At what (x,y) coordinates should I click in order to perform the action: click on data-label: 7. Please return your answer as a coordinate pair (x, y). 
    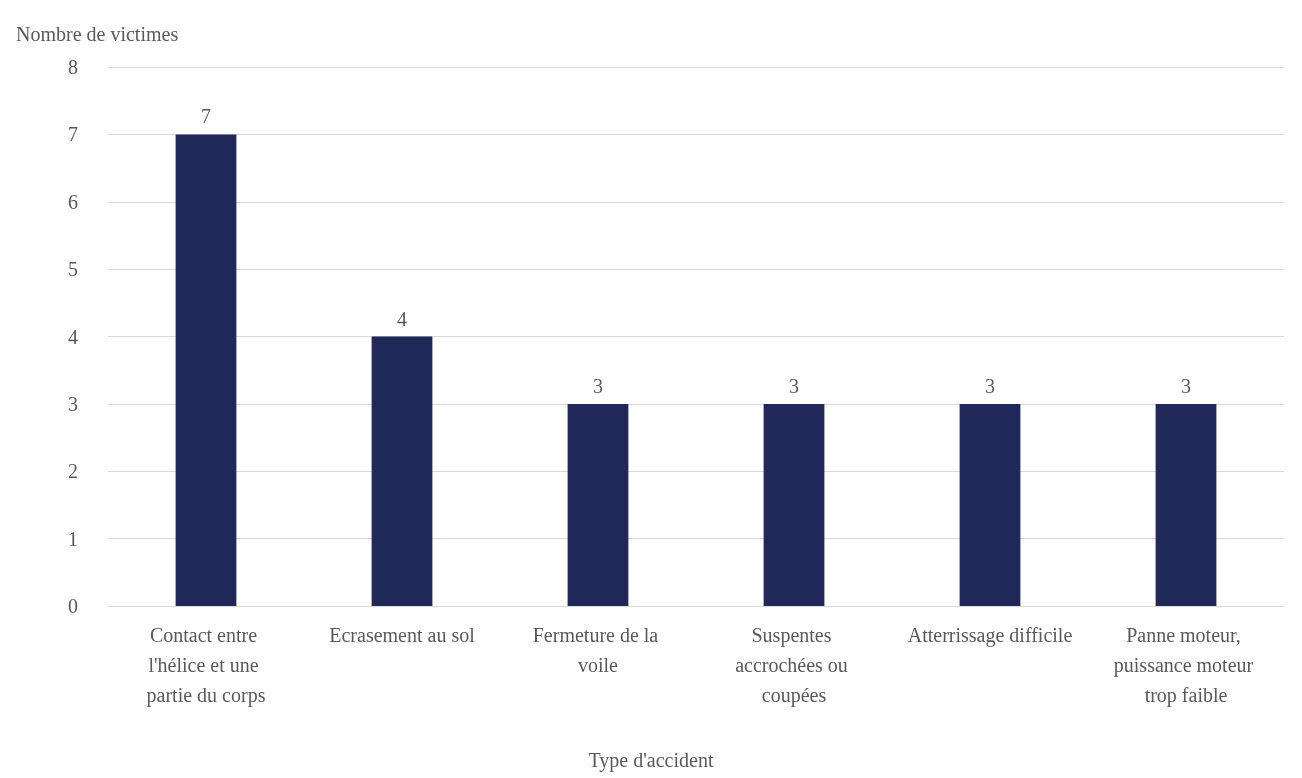
    Looking at the image, I should click on (206, 116).